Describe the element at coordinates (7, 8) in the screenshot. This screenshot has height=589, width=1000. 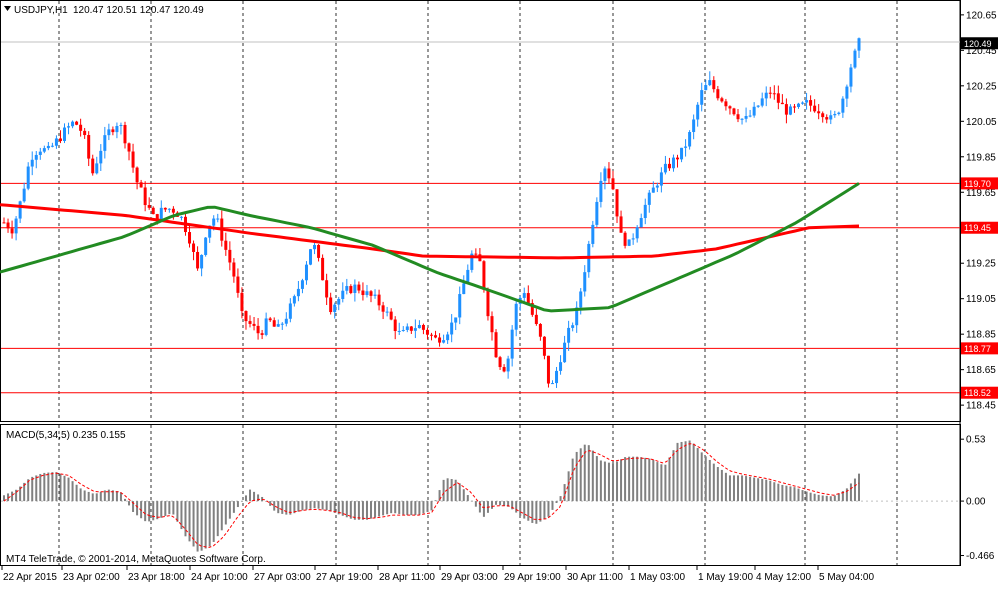
I see `collapse-triangle-icon` at that location.